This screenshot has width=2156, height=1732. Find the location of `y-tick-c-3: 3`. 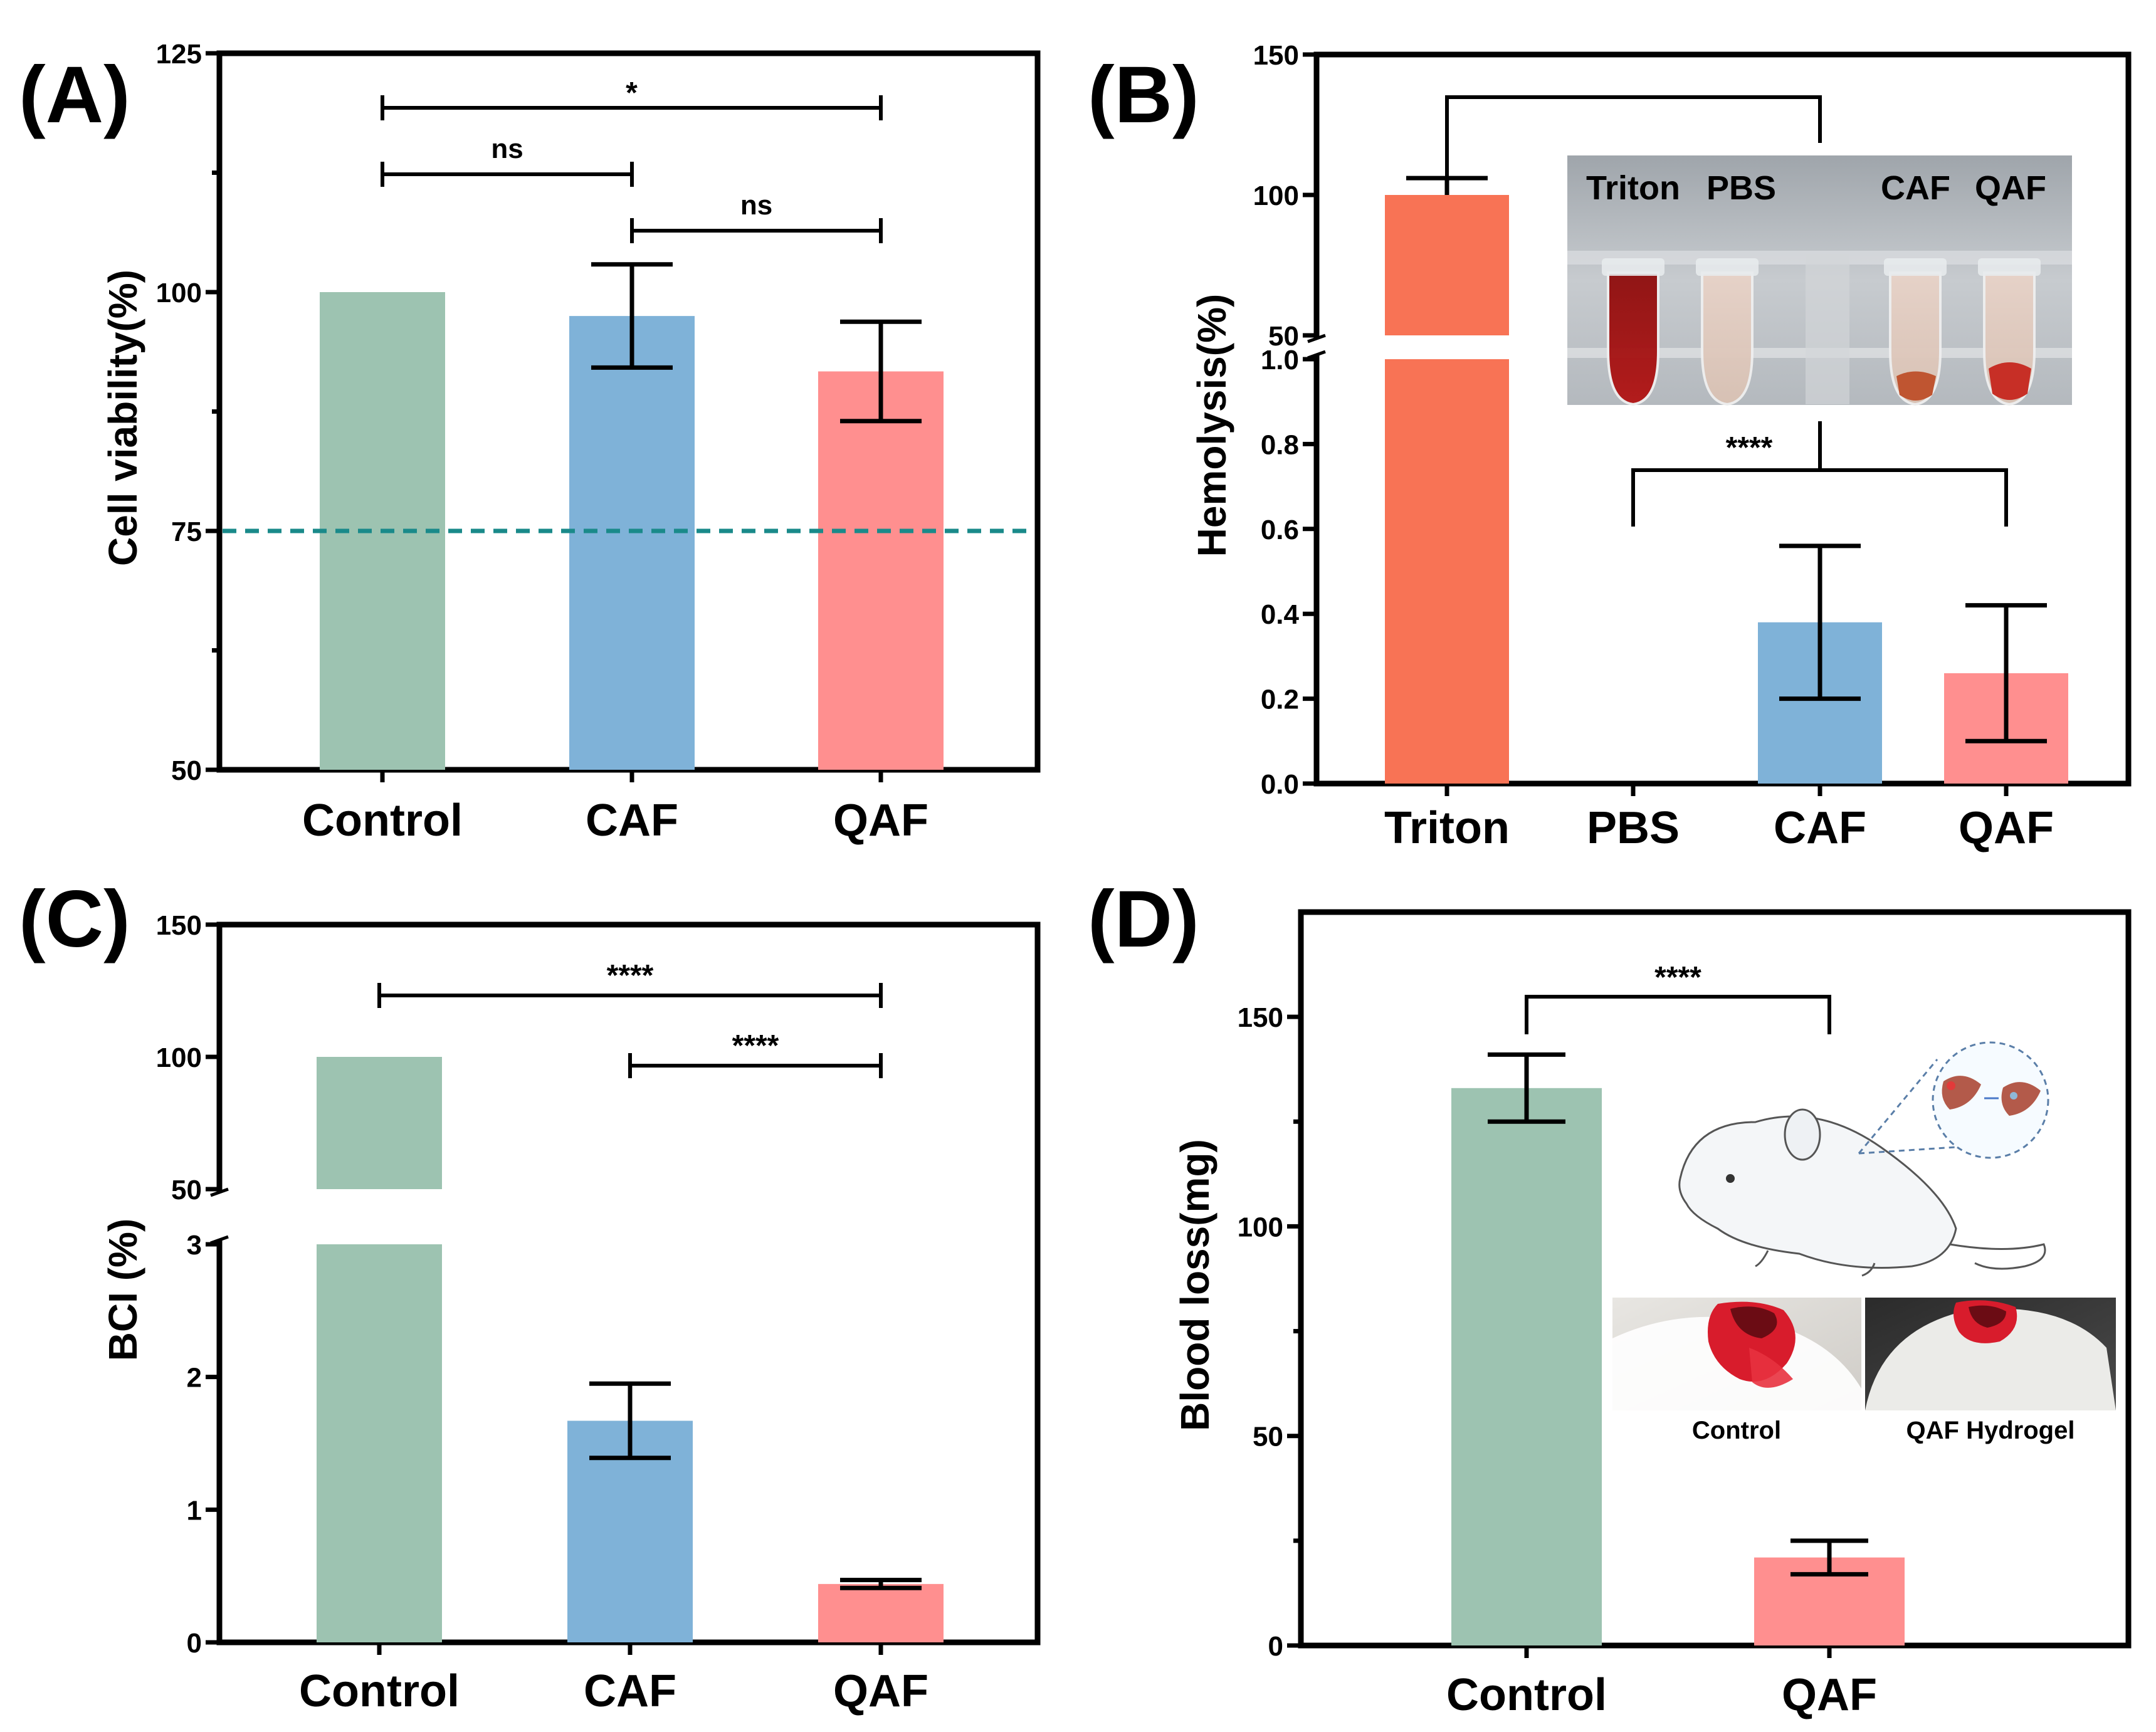

y-tick-c-3: 3 is located at coordinates (194, 1245).